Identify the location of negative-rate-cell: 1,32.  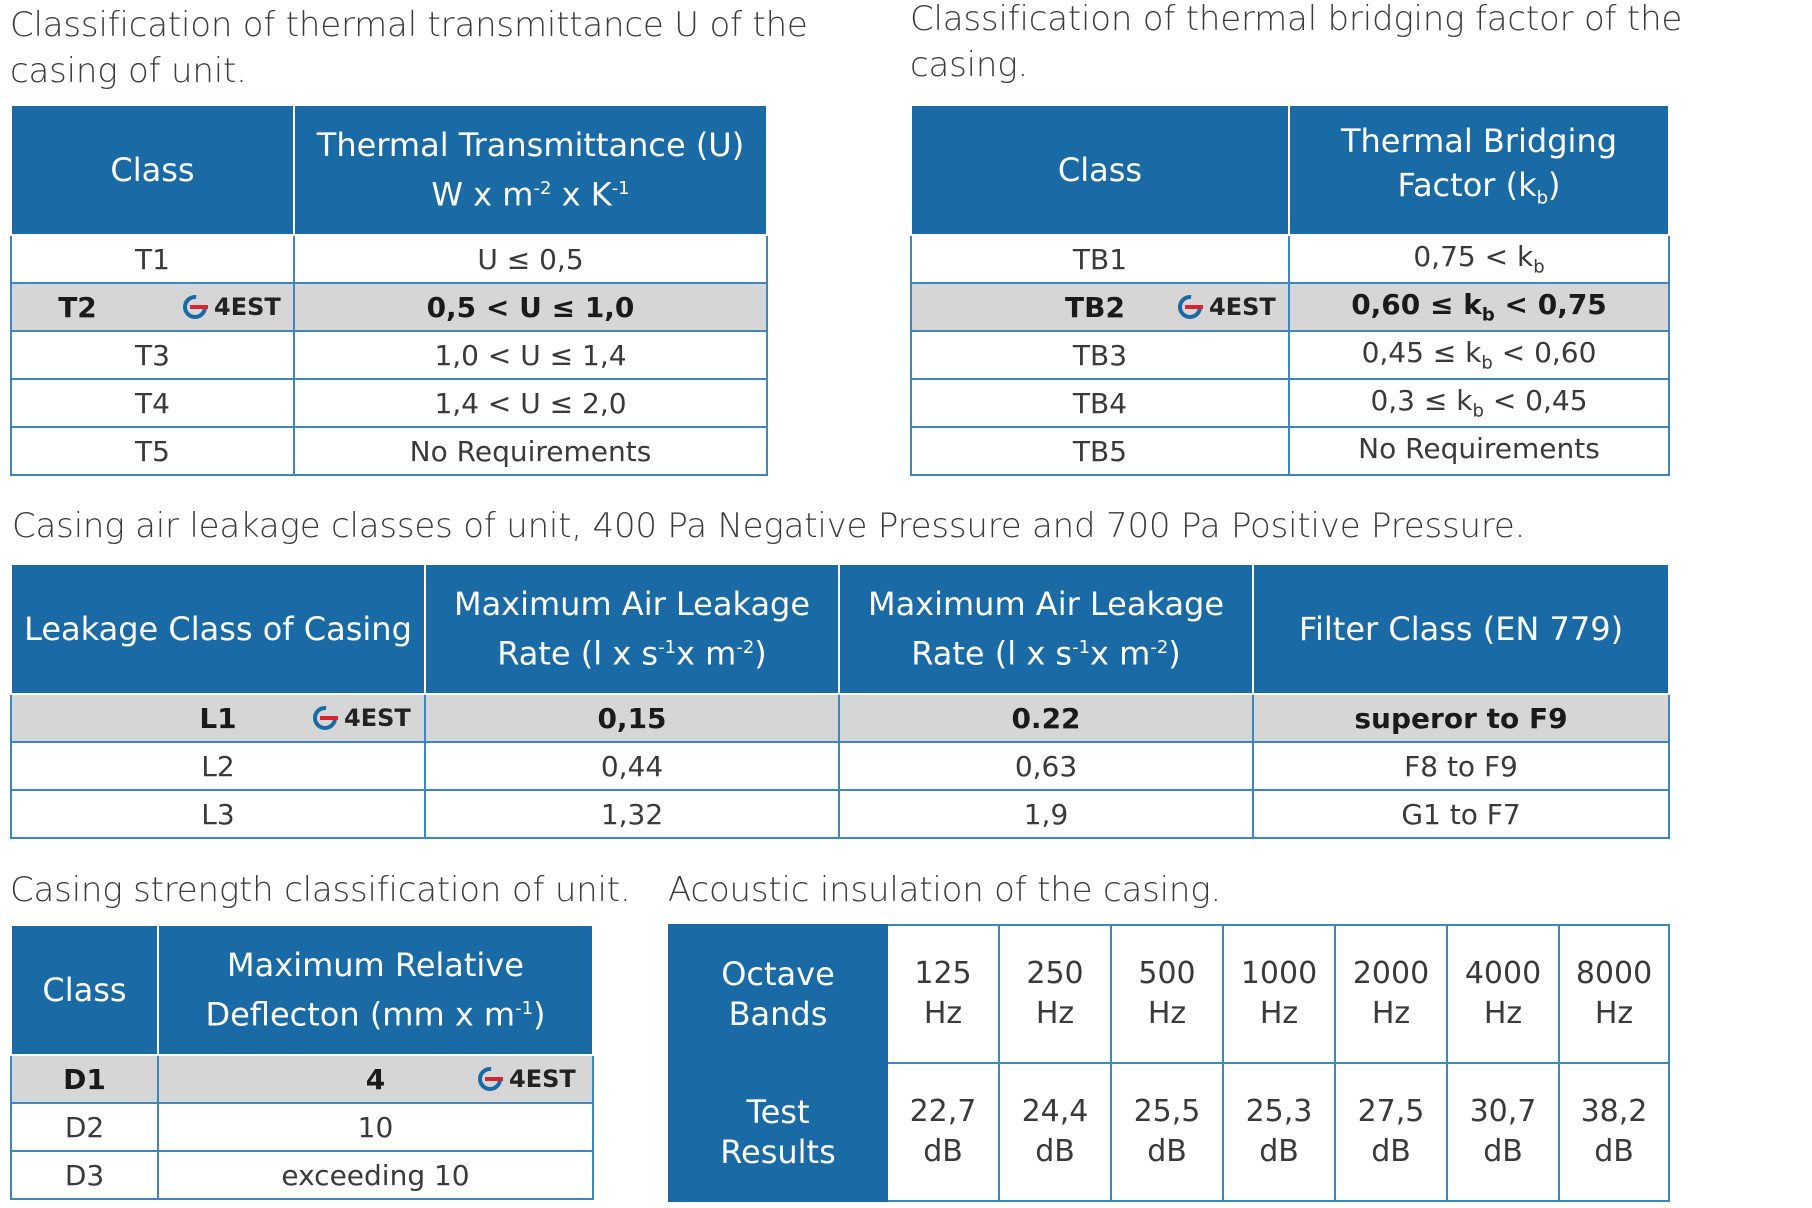
(632, 814).